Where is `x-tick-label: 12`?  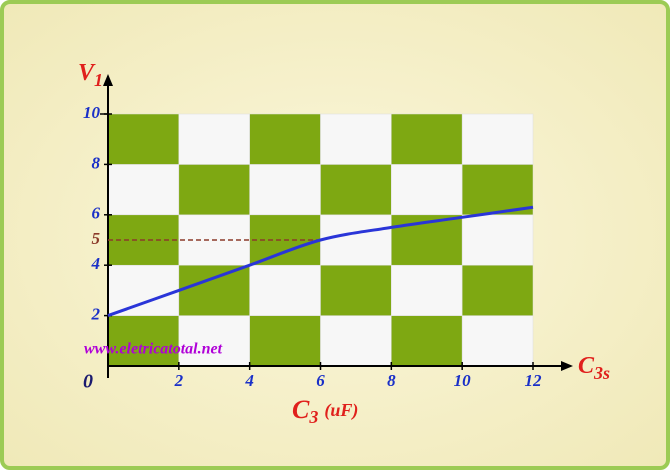 x-tick-label: 12 is located at coordinates (534, 380).